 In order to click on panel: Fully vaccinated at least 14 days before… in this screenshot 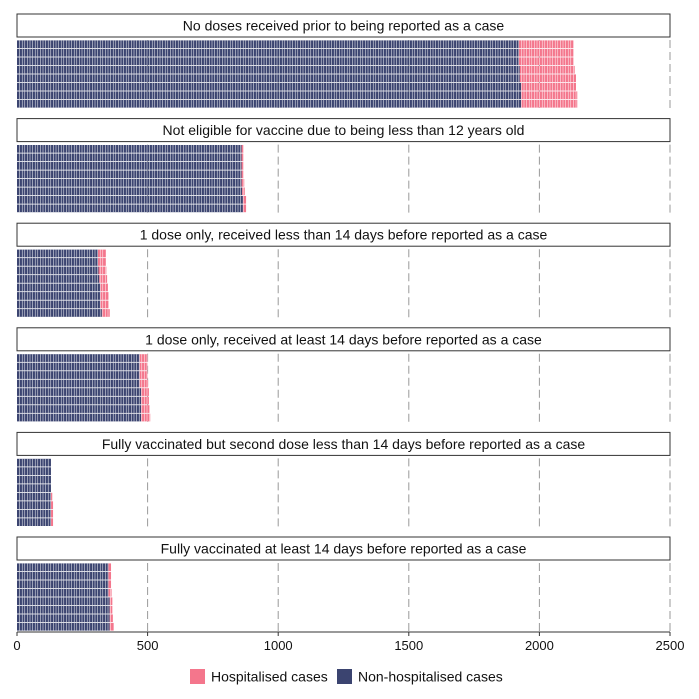, I will do `click(343, 583)`.